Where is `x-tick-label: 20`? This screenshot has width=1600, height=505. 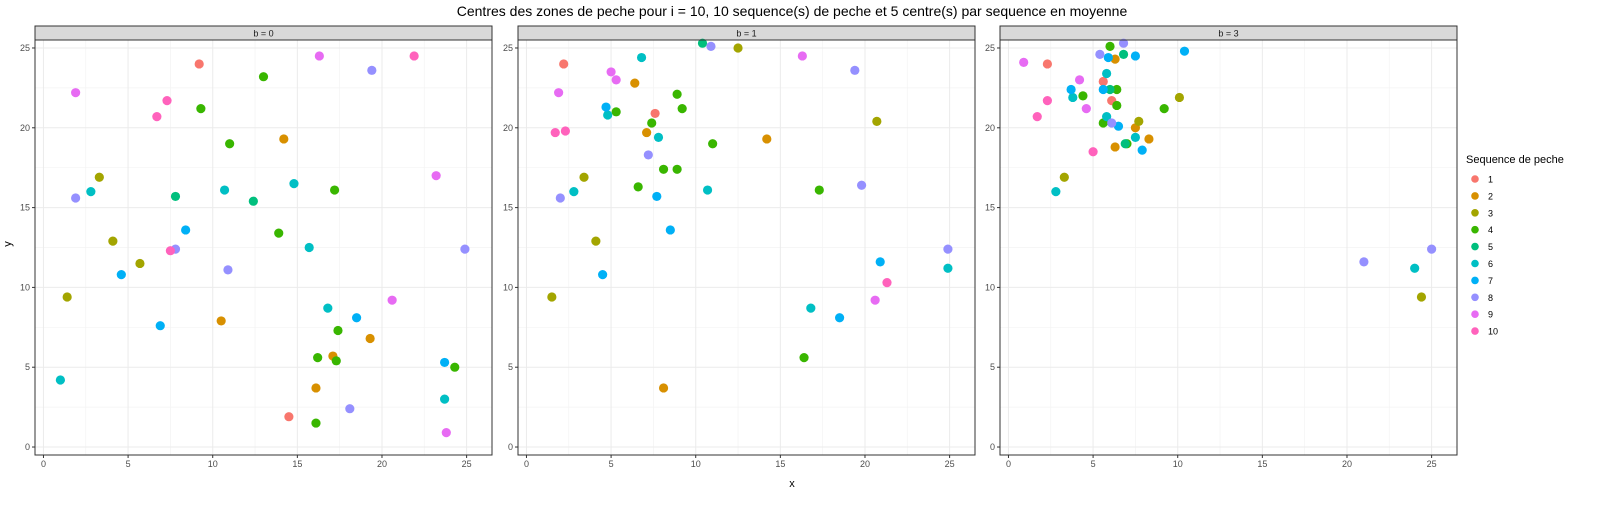 x-tick-label: 20 is located at coordinates (865, 464).